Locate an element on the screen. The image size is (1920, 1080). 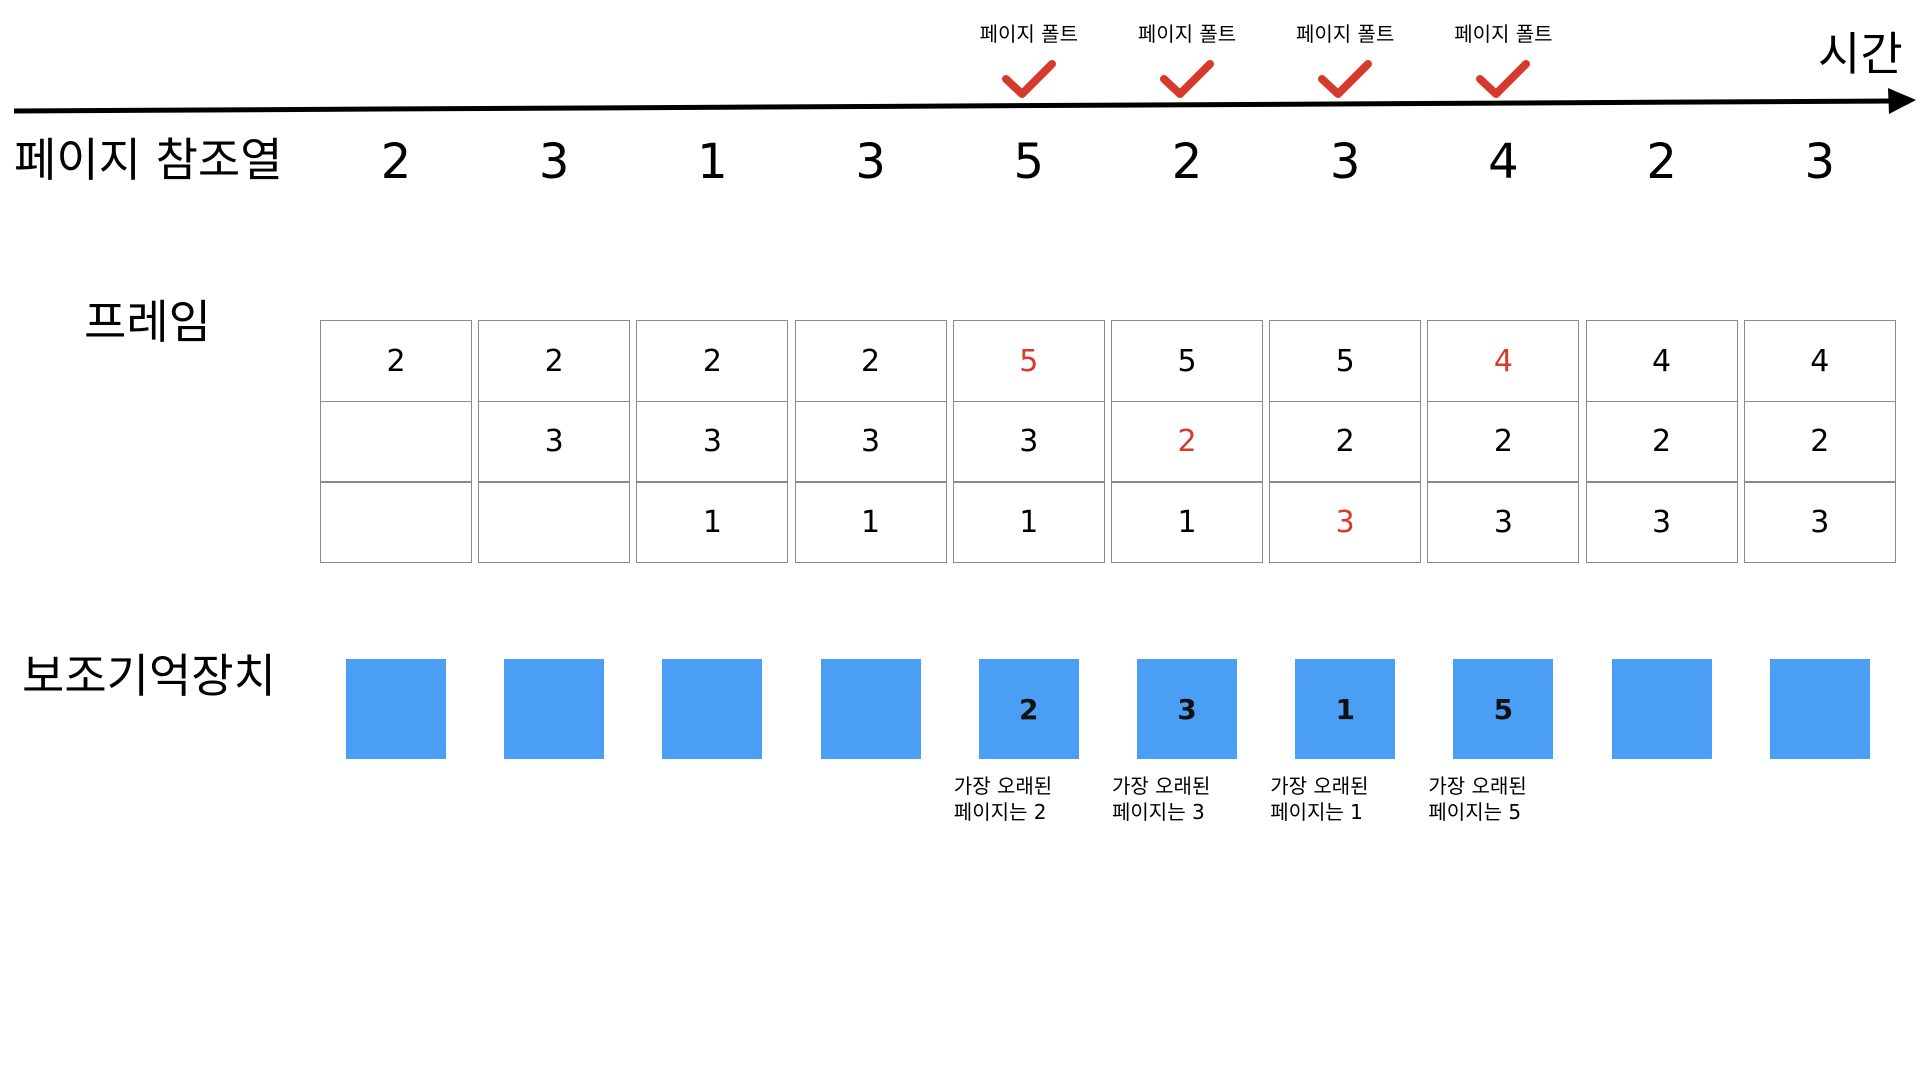
frame-column: 2 is located at coordinates (396, 441).